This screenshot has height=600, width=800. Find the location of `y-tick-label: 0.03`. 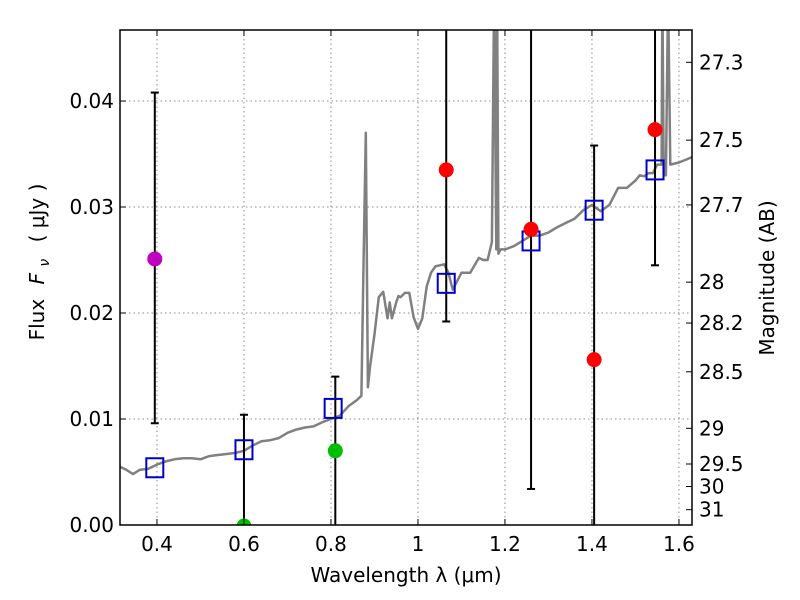

y-tick-label: 0.03 is located at coordinates (91, 207).